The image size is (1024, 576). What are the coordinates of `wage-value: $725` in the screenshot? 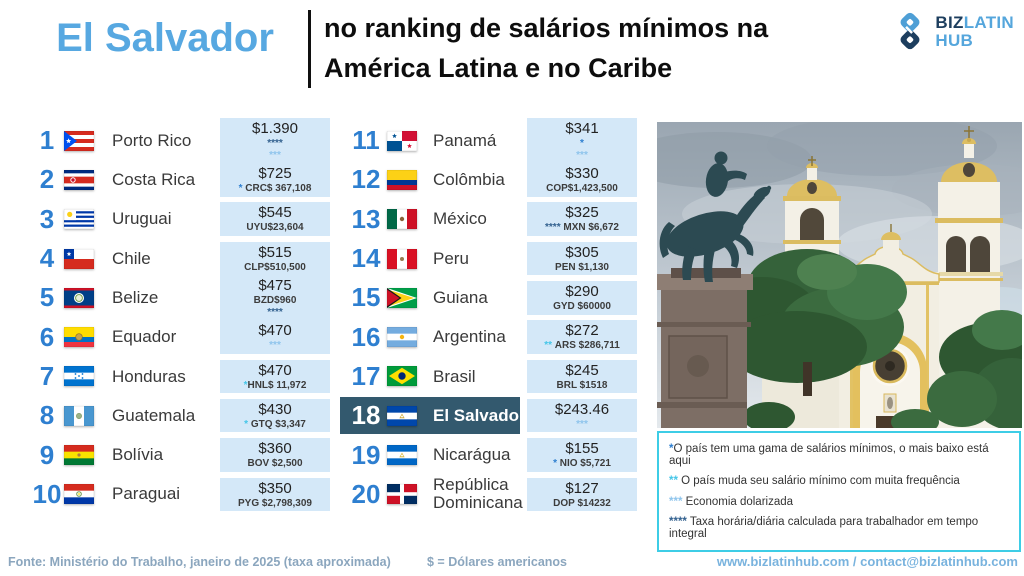 It's located at (275, 174).